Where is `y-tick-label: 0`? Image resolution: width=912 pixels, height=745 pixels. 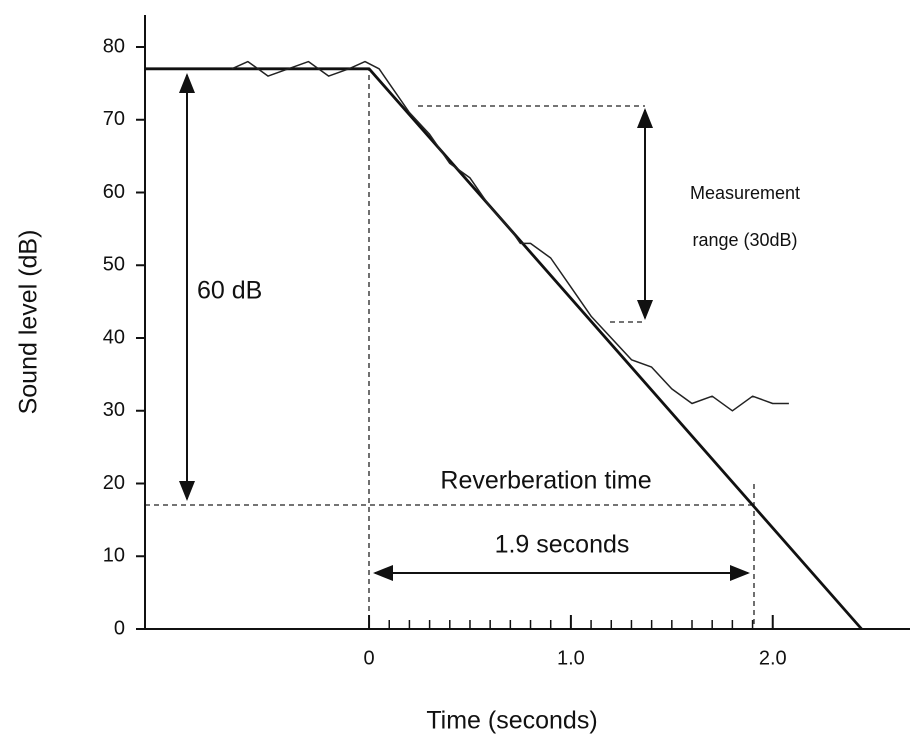 y-tick-label: 0 is located at coordinates (119, 628).